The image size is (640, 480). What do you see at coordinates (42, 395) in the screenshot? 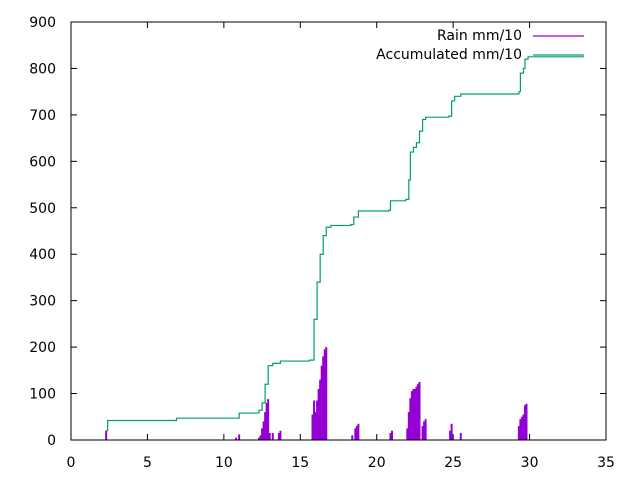
I see `y-tick-label-1: 100` at bounding box center [42, 395].